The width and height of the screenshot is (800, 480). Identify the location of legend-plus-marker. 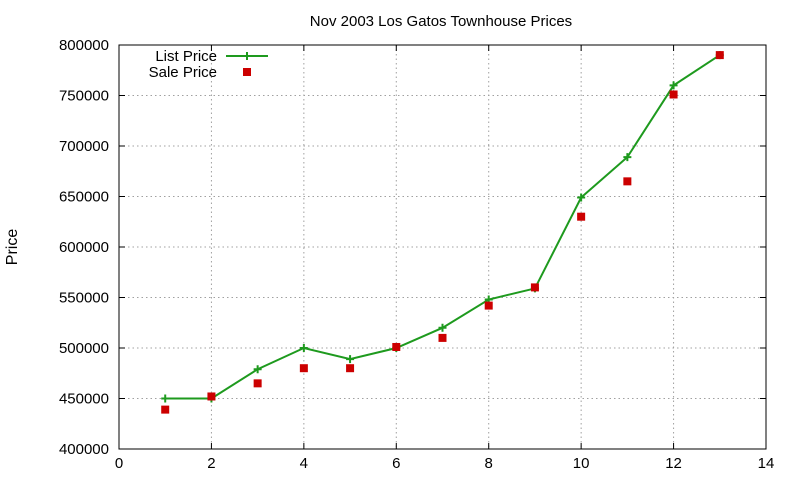
(247, 56).